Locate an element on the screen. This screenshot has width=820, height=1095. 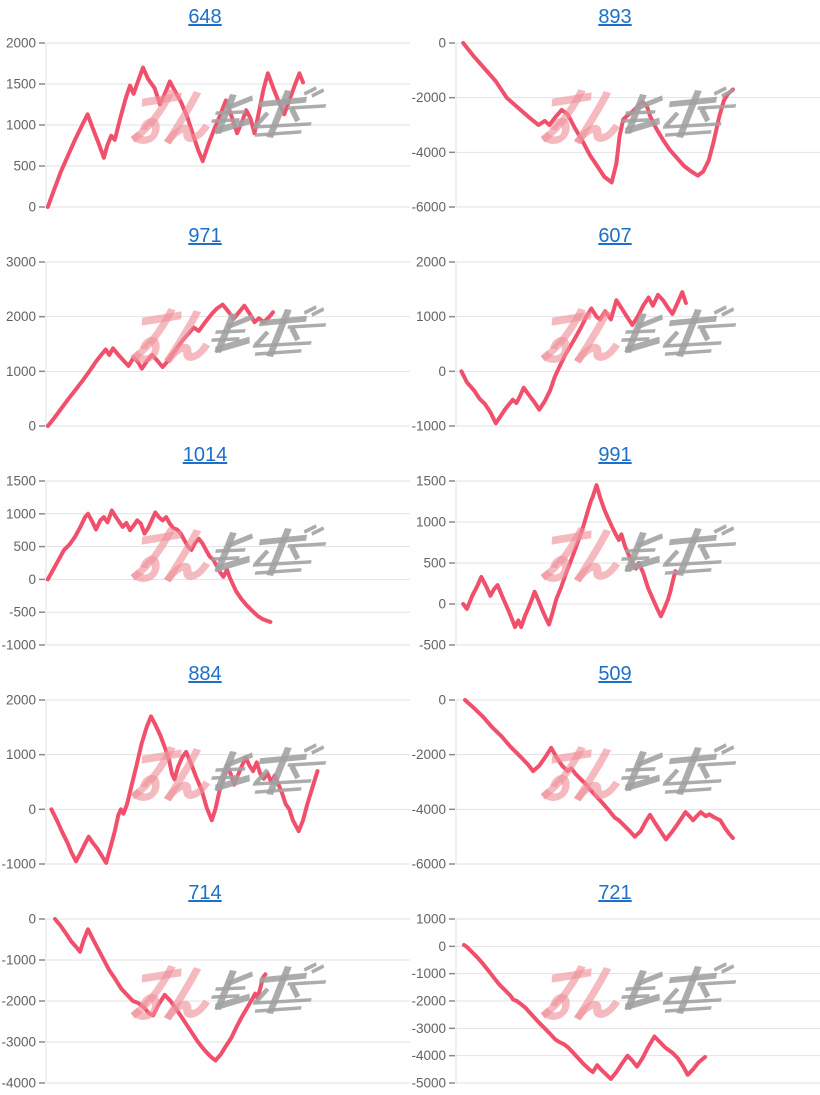
machine-number-link: 648 is located at coordinates (205, 16).